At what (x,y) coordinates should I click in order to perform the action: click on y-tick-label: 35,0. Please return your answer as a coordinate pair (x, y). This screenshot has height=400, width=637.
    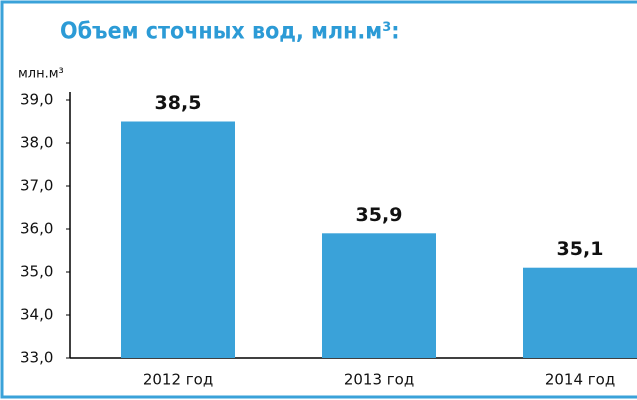
    Looking at the image, I should click on (36, 272).